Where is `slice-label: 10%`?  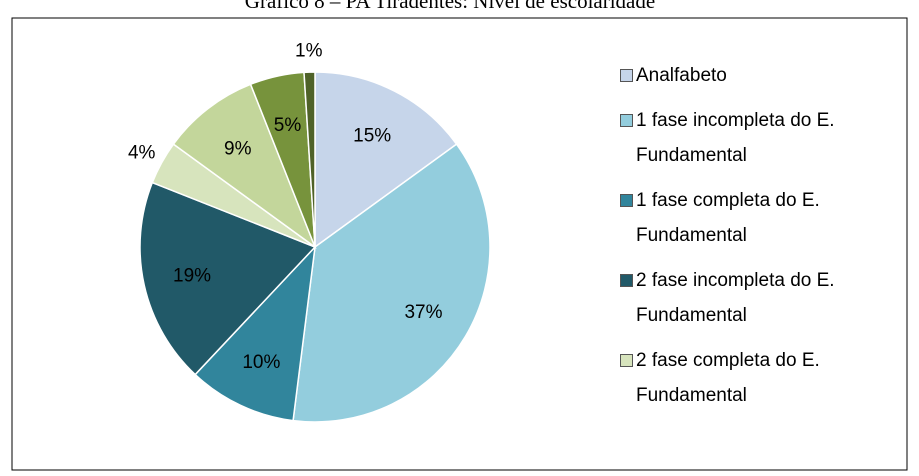
slice-label: 10% is located at coordinates (261, 362).